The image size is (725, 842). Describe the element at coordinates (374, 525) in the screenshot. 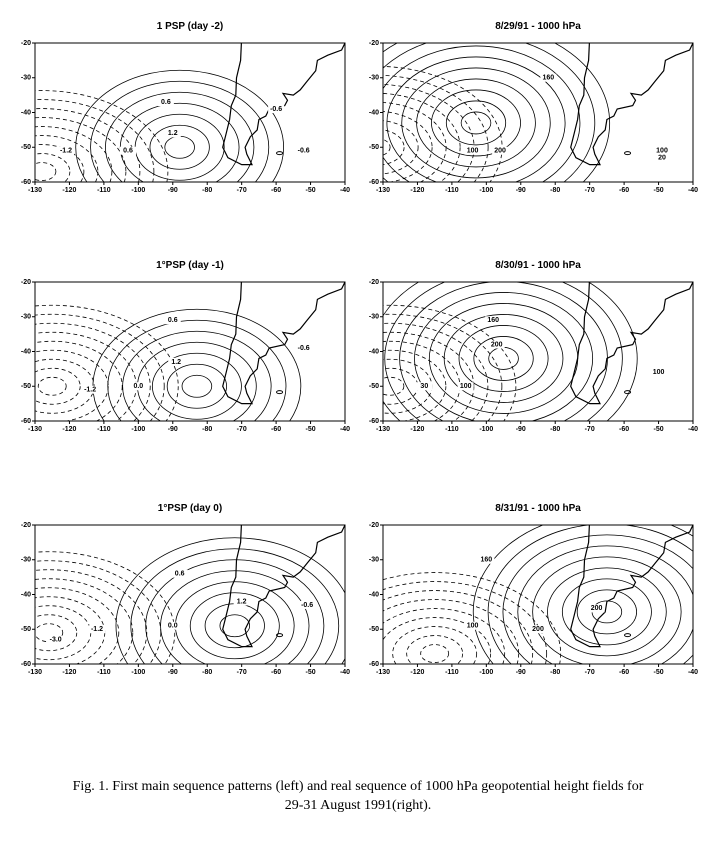

I see `y-tick-label: -20` at that location.